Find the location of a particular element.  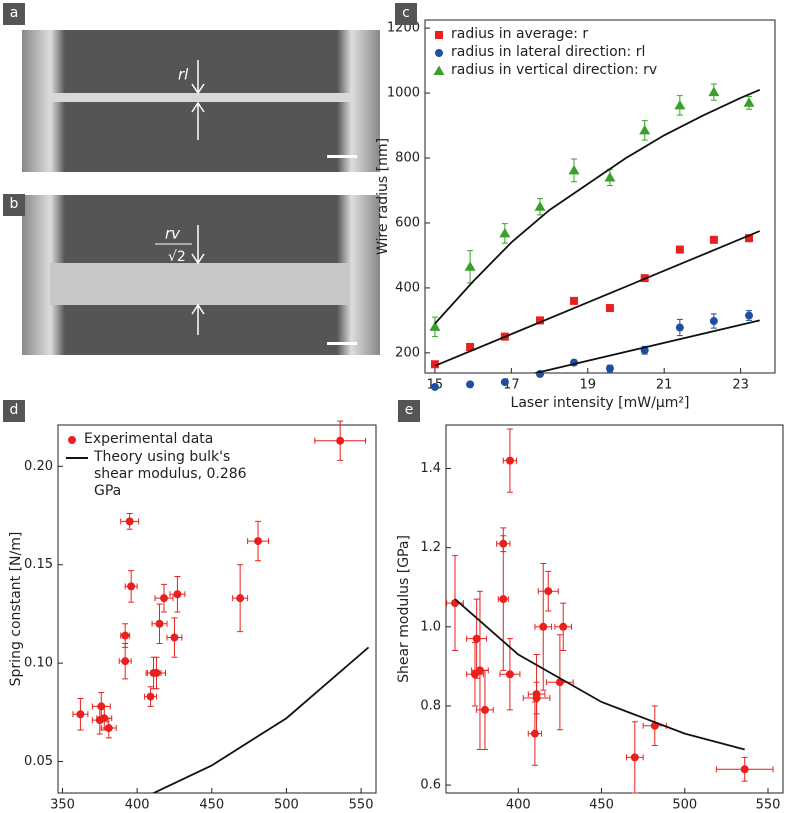

y-tick-label: 0.05 is located at coordinates (38, 761).